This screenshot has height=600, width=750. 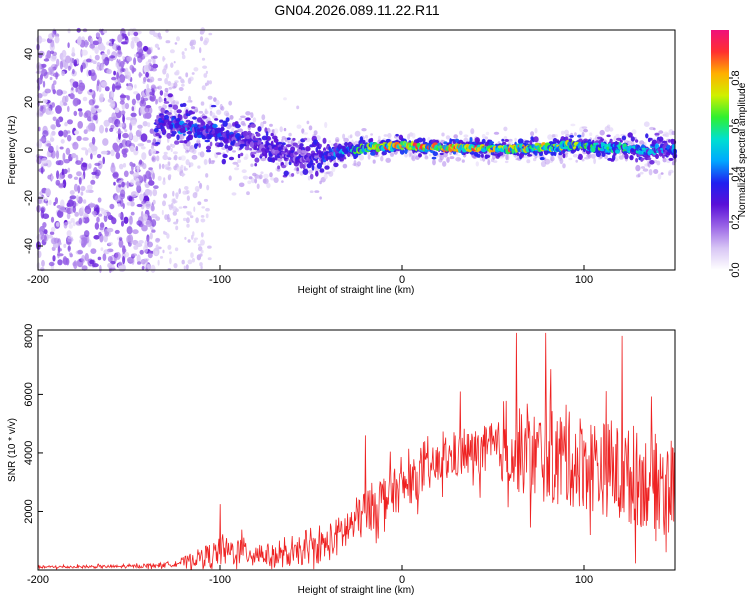 I want to click on y-tick-label: 4000, so click(x=29, y=453).